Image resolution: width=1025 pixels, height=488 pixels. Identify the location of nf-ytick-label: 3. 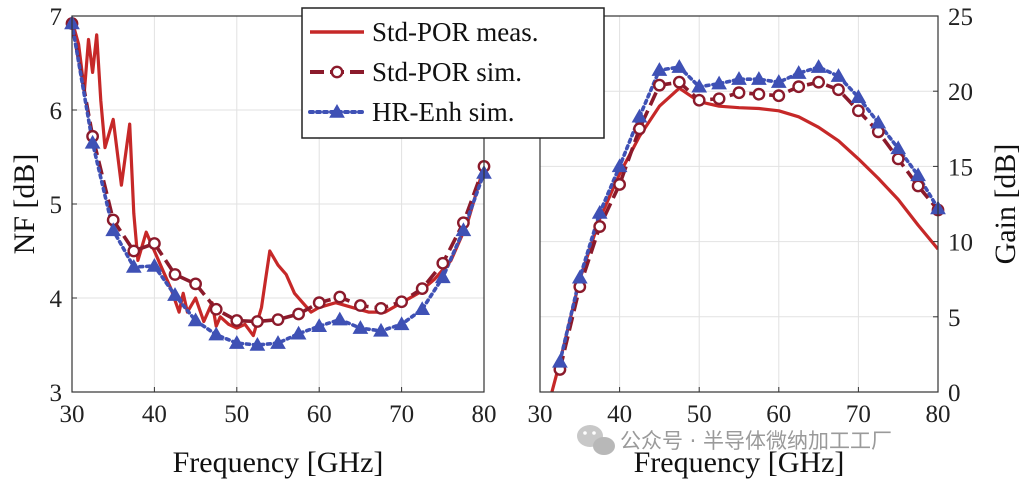
(56, 393).